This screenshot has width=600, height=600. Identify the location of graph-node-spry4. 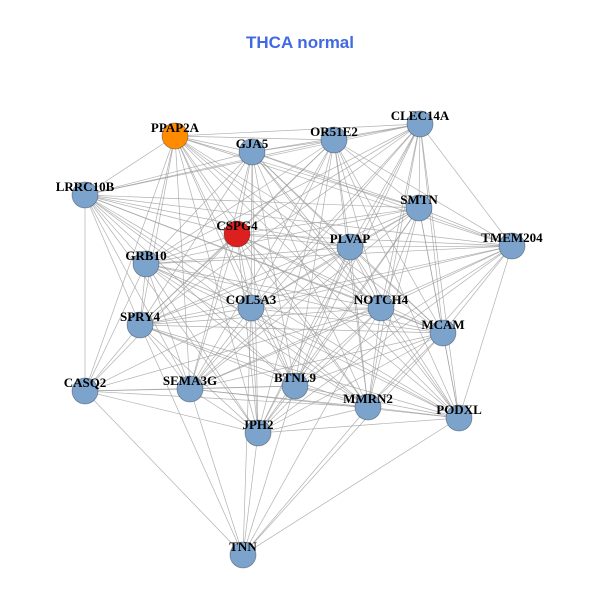
(140, 325).